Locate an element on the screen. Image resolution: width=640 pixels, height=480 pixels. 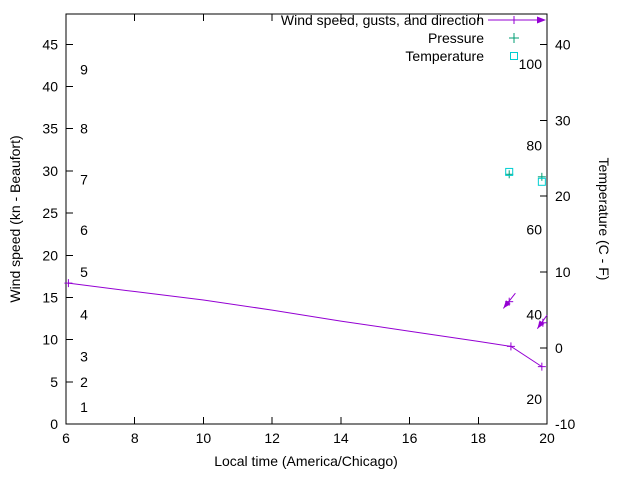
beaufort-scale-label: 8 is located at coordinates (84, 129).